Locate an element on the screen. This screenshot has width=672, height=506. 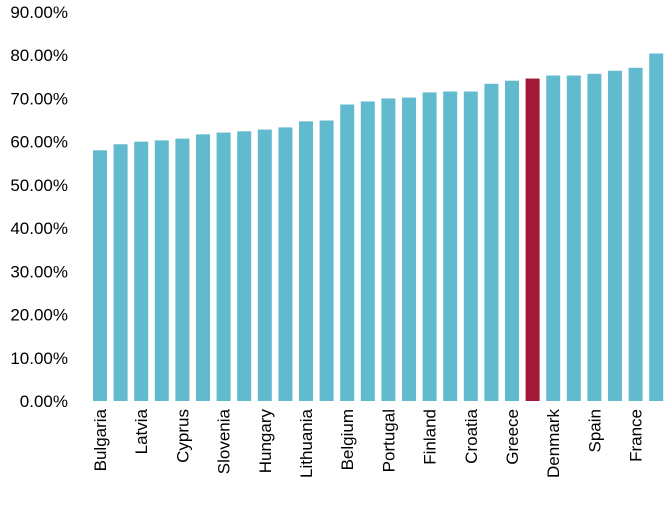
y-tick-label: 90.00% is located at coordinates (39, 12).